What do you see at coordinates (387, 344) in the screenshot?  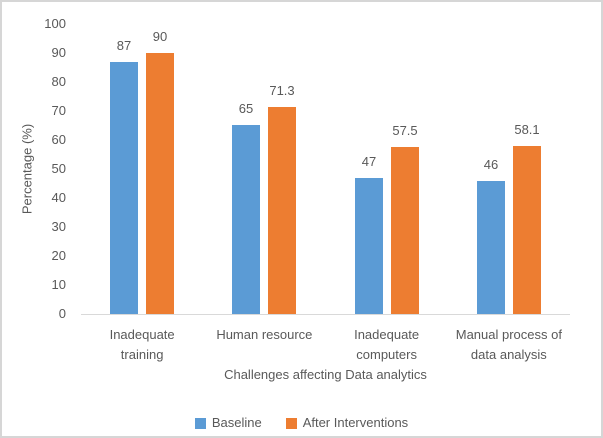 I see `category-label: Inadequate computers` at bounding box center [387, 344].